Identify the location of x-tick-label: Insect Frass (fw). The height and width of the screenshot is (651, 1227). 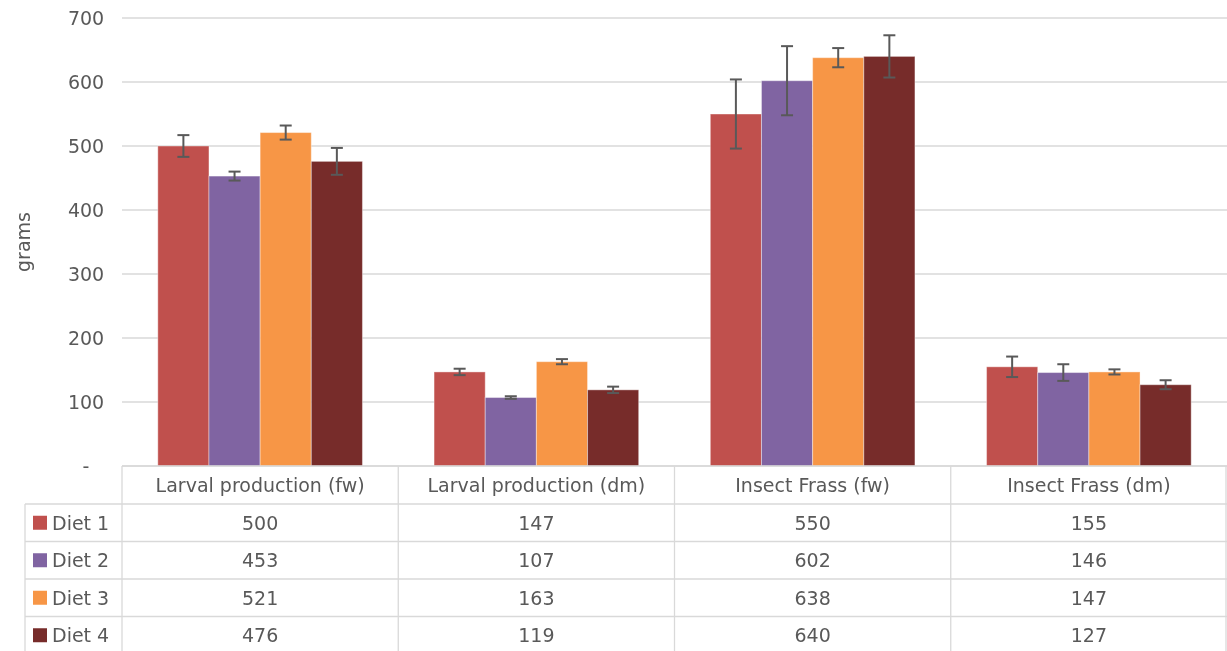
(812, 485).